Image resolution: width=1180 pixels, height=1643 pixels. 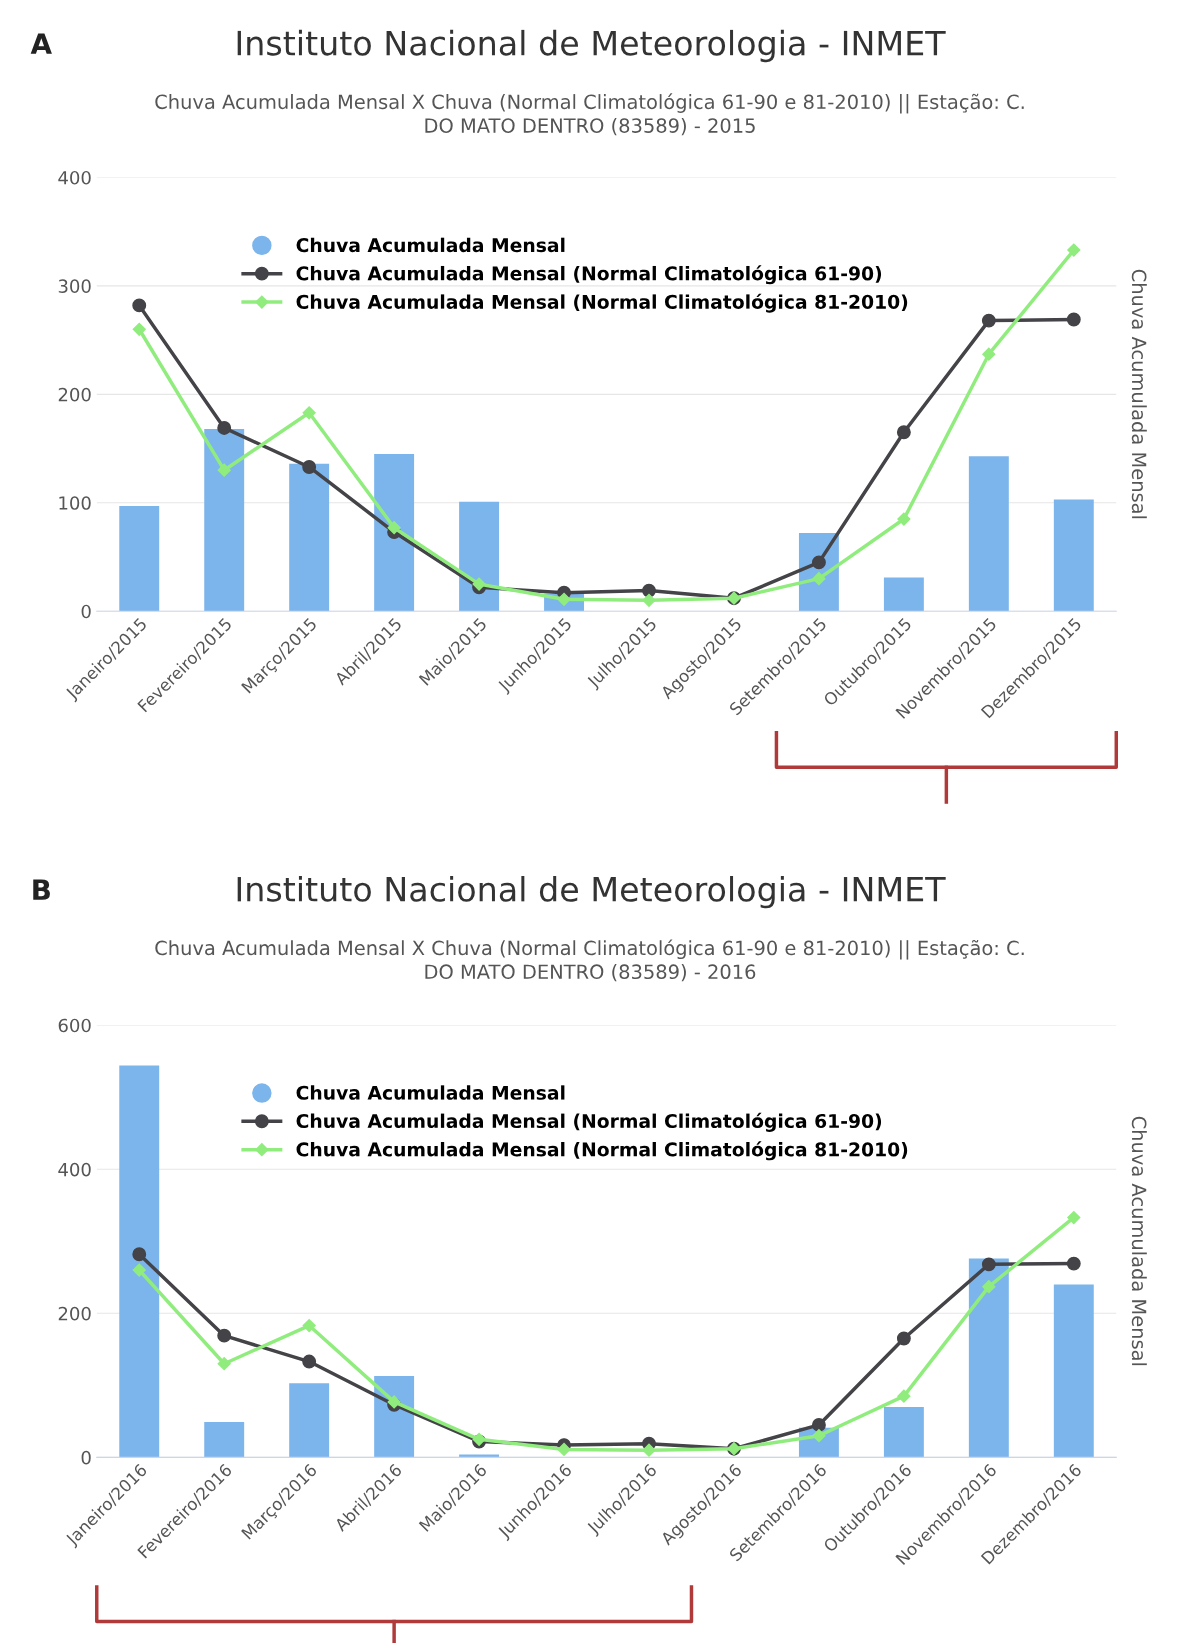 What do you see at coordinates (41, 889) in the screenshot?
I see `text: B` at bounding box center [41, 889].